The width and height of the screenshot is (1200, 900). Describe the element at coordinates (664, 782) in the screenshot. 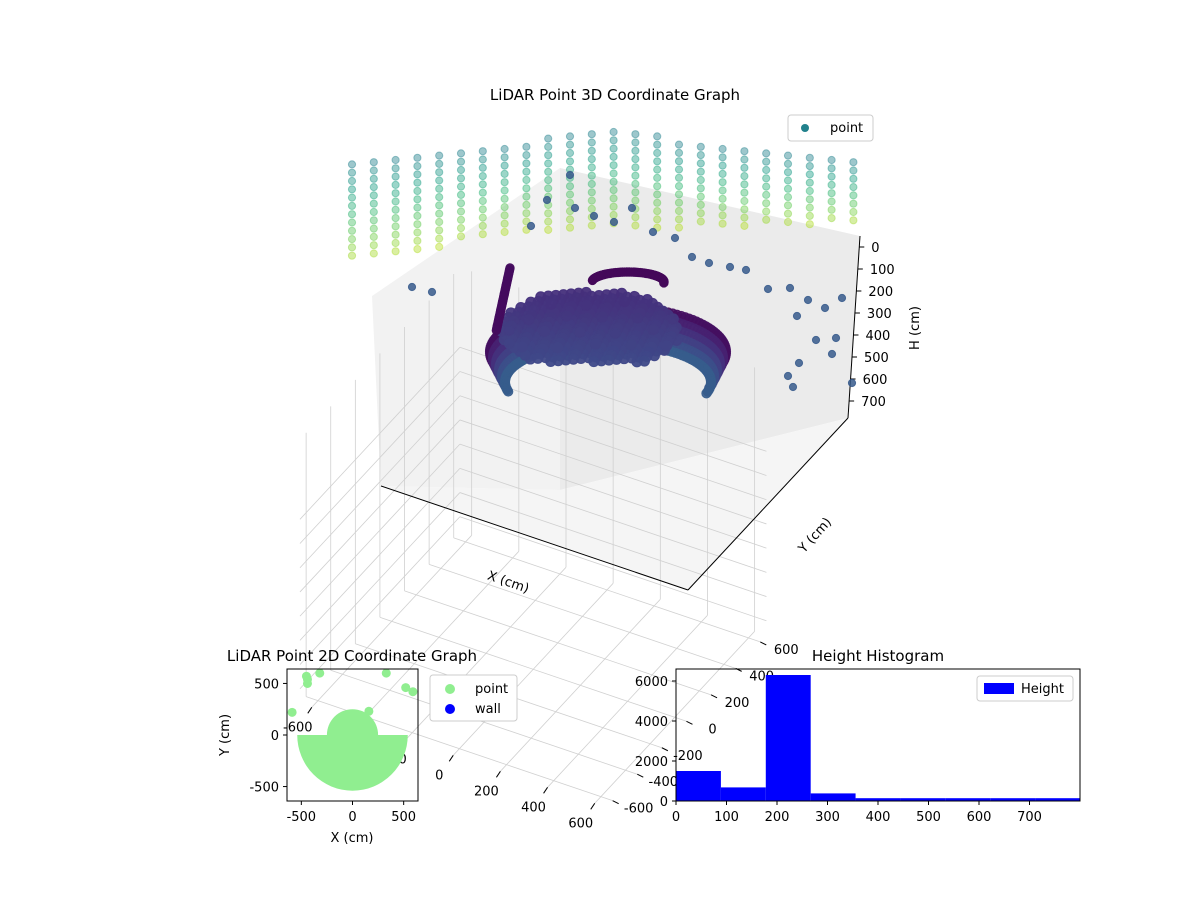

I see `y-tick-label-3d: -400` at that location.